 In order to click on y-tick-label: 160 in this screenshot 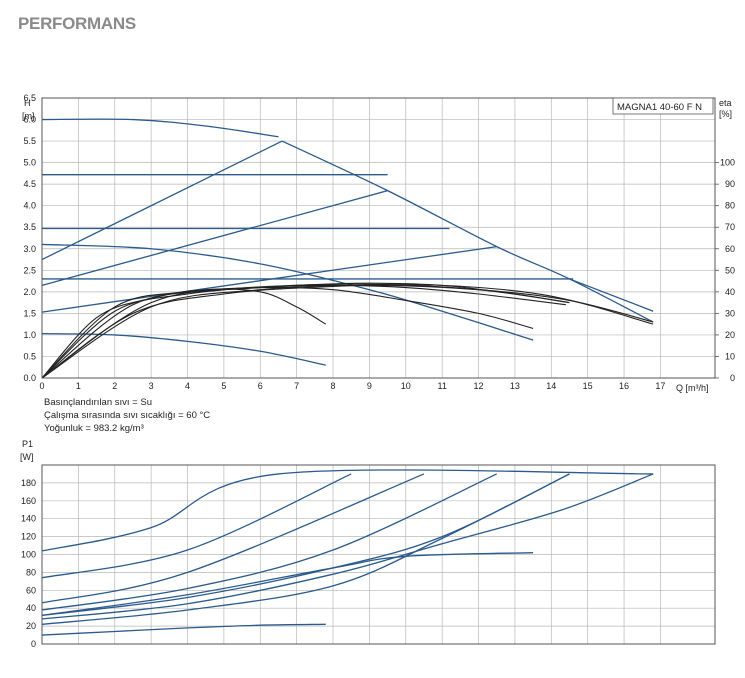, I will do `click(28, 501)`.